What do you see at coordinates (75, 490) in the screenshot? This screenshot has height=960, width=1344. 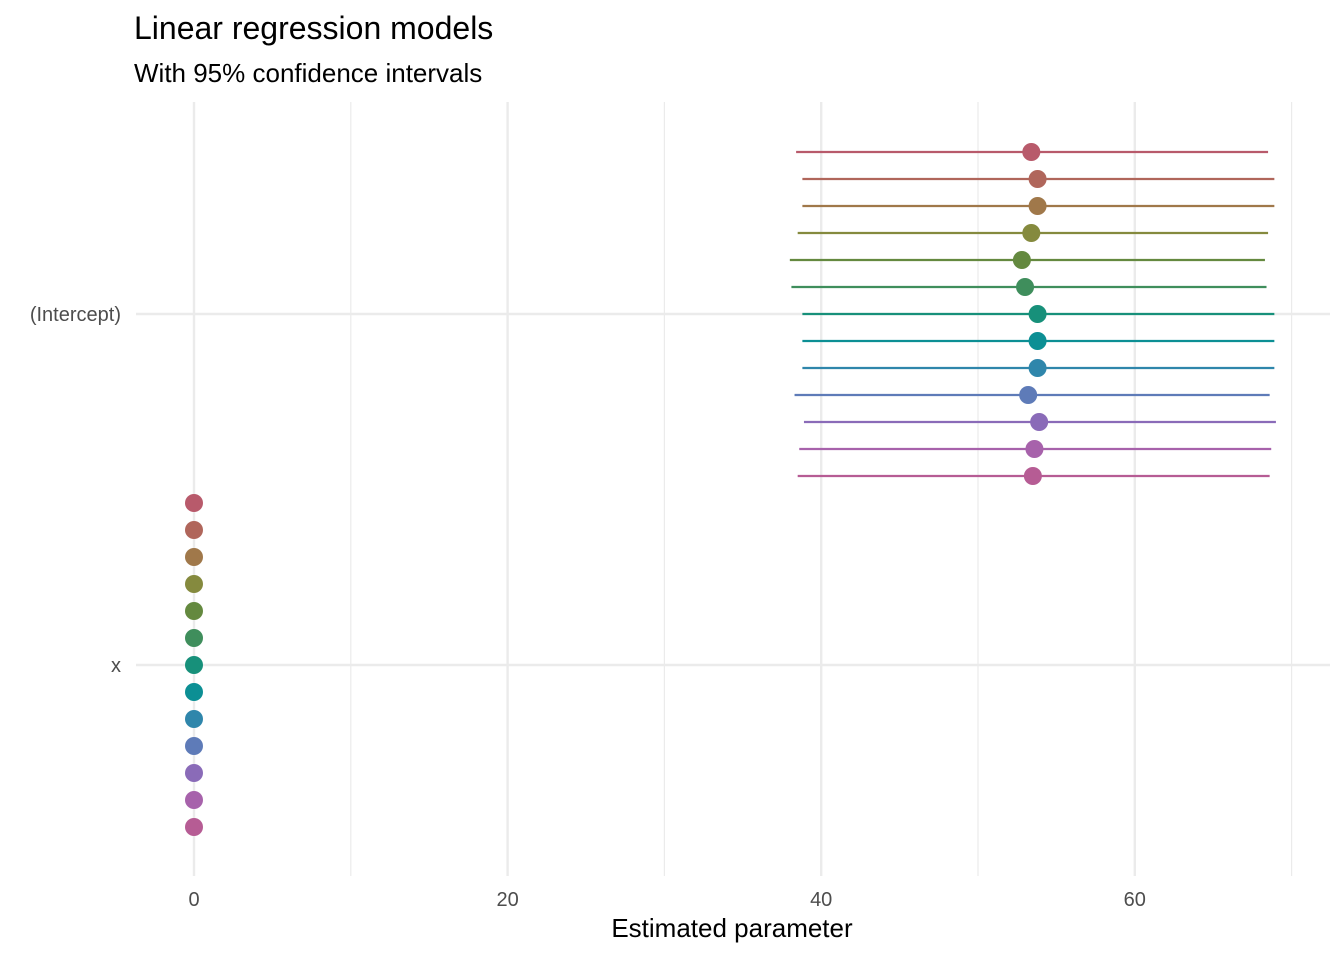 I see `y-tick-labels: (Intercept) x` at bounding box center [75, 490].